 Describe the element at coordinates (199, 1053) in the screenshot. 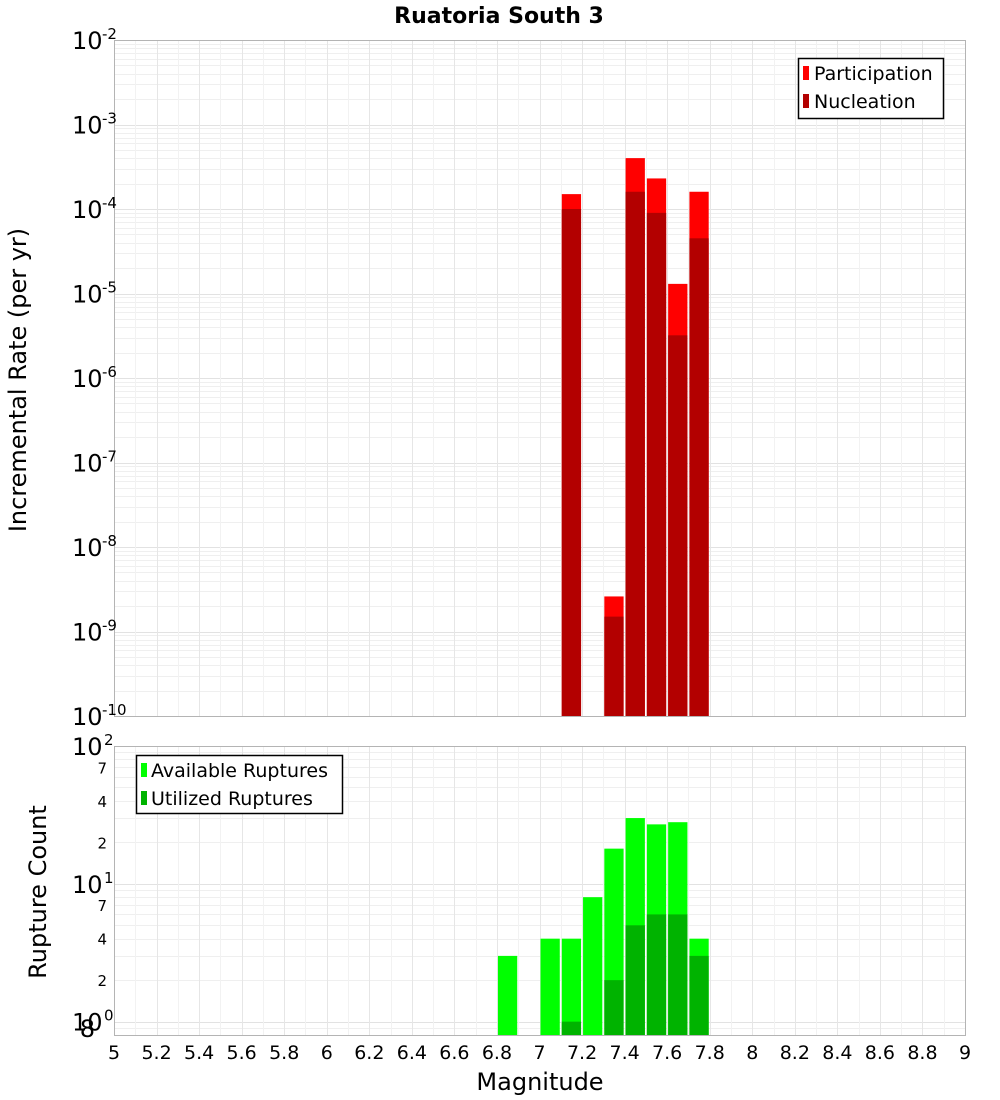

I see `x-tick-label: 5.4` at that location.